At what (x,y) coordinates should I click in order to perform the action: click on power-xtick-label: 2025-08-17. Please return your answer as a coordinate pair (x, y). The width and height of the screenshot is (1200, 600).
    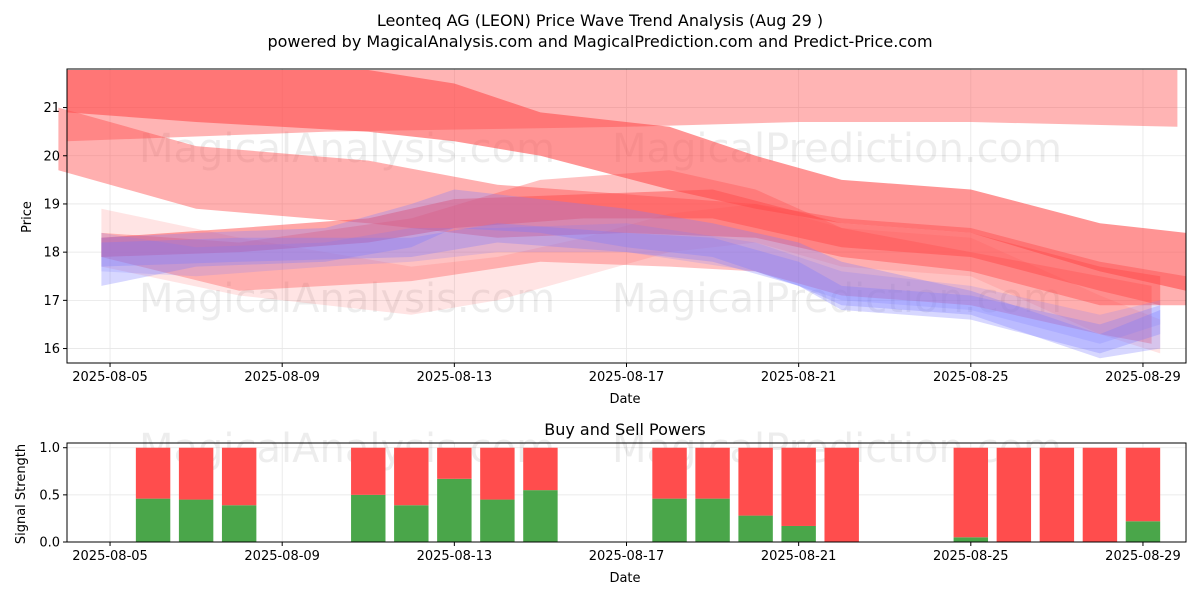
    Looking at the image, I should click on (627, 556).